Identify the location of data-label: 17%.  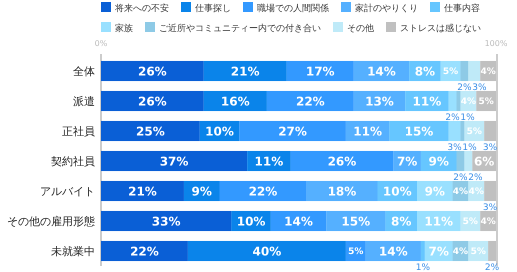
(320, 71).